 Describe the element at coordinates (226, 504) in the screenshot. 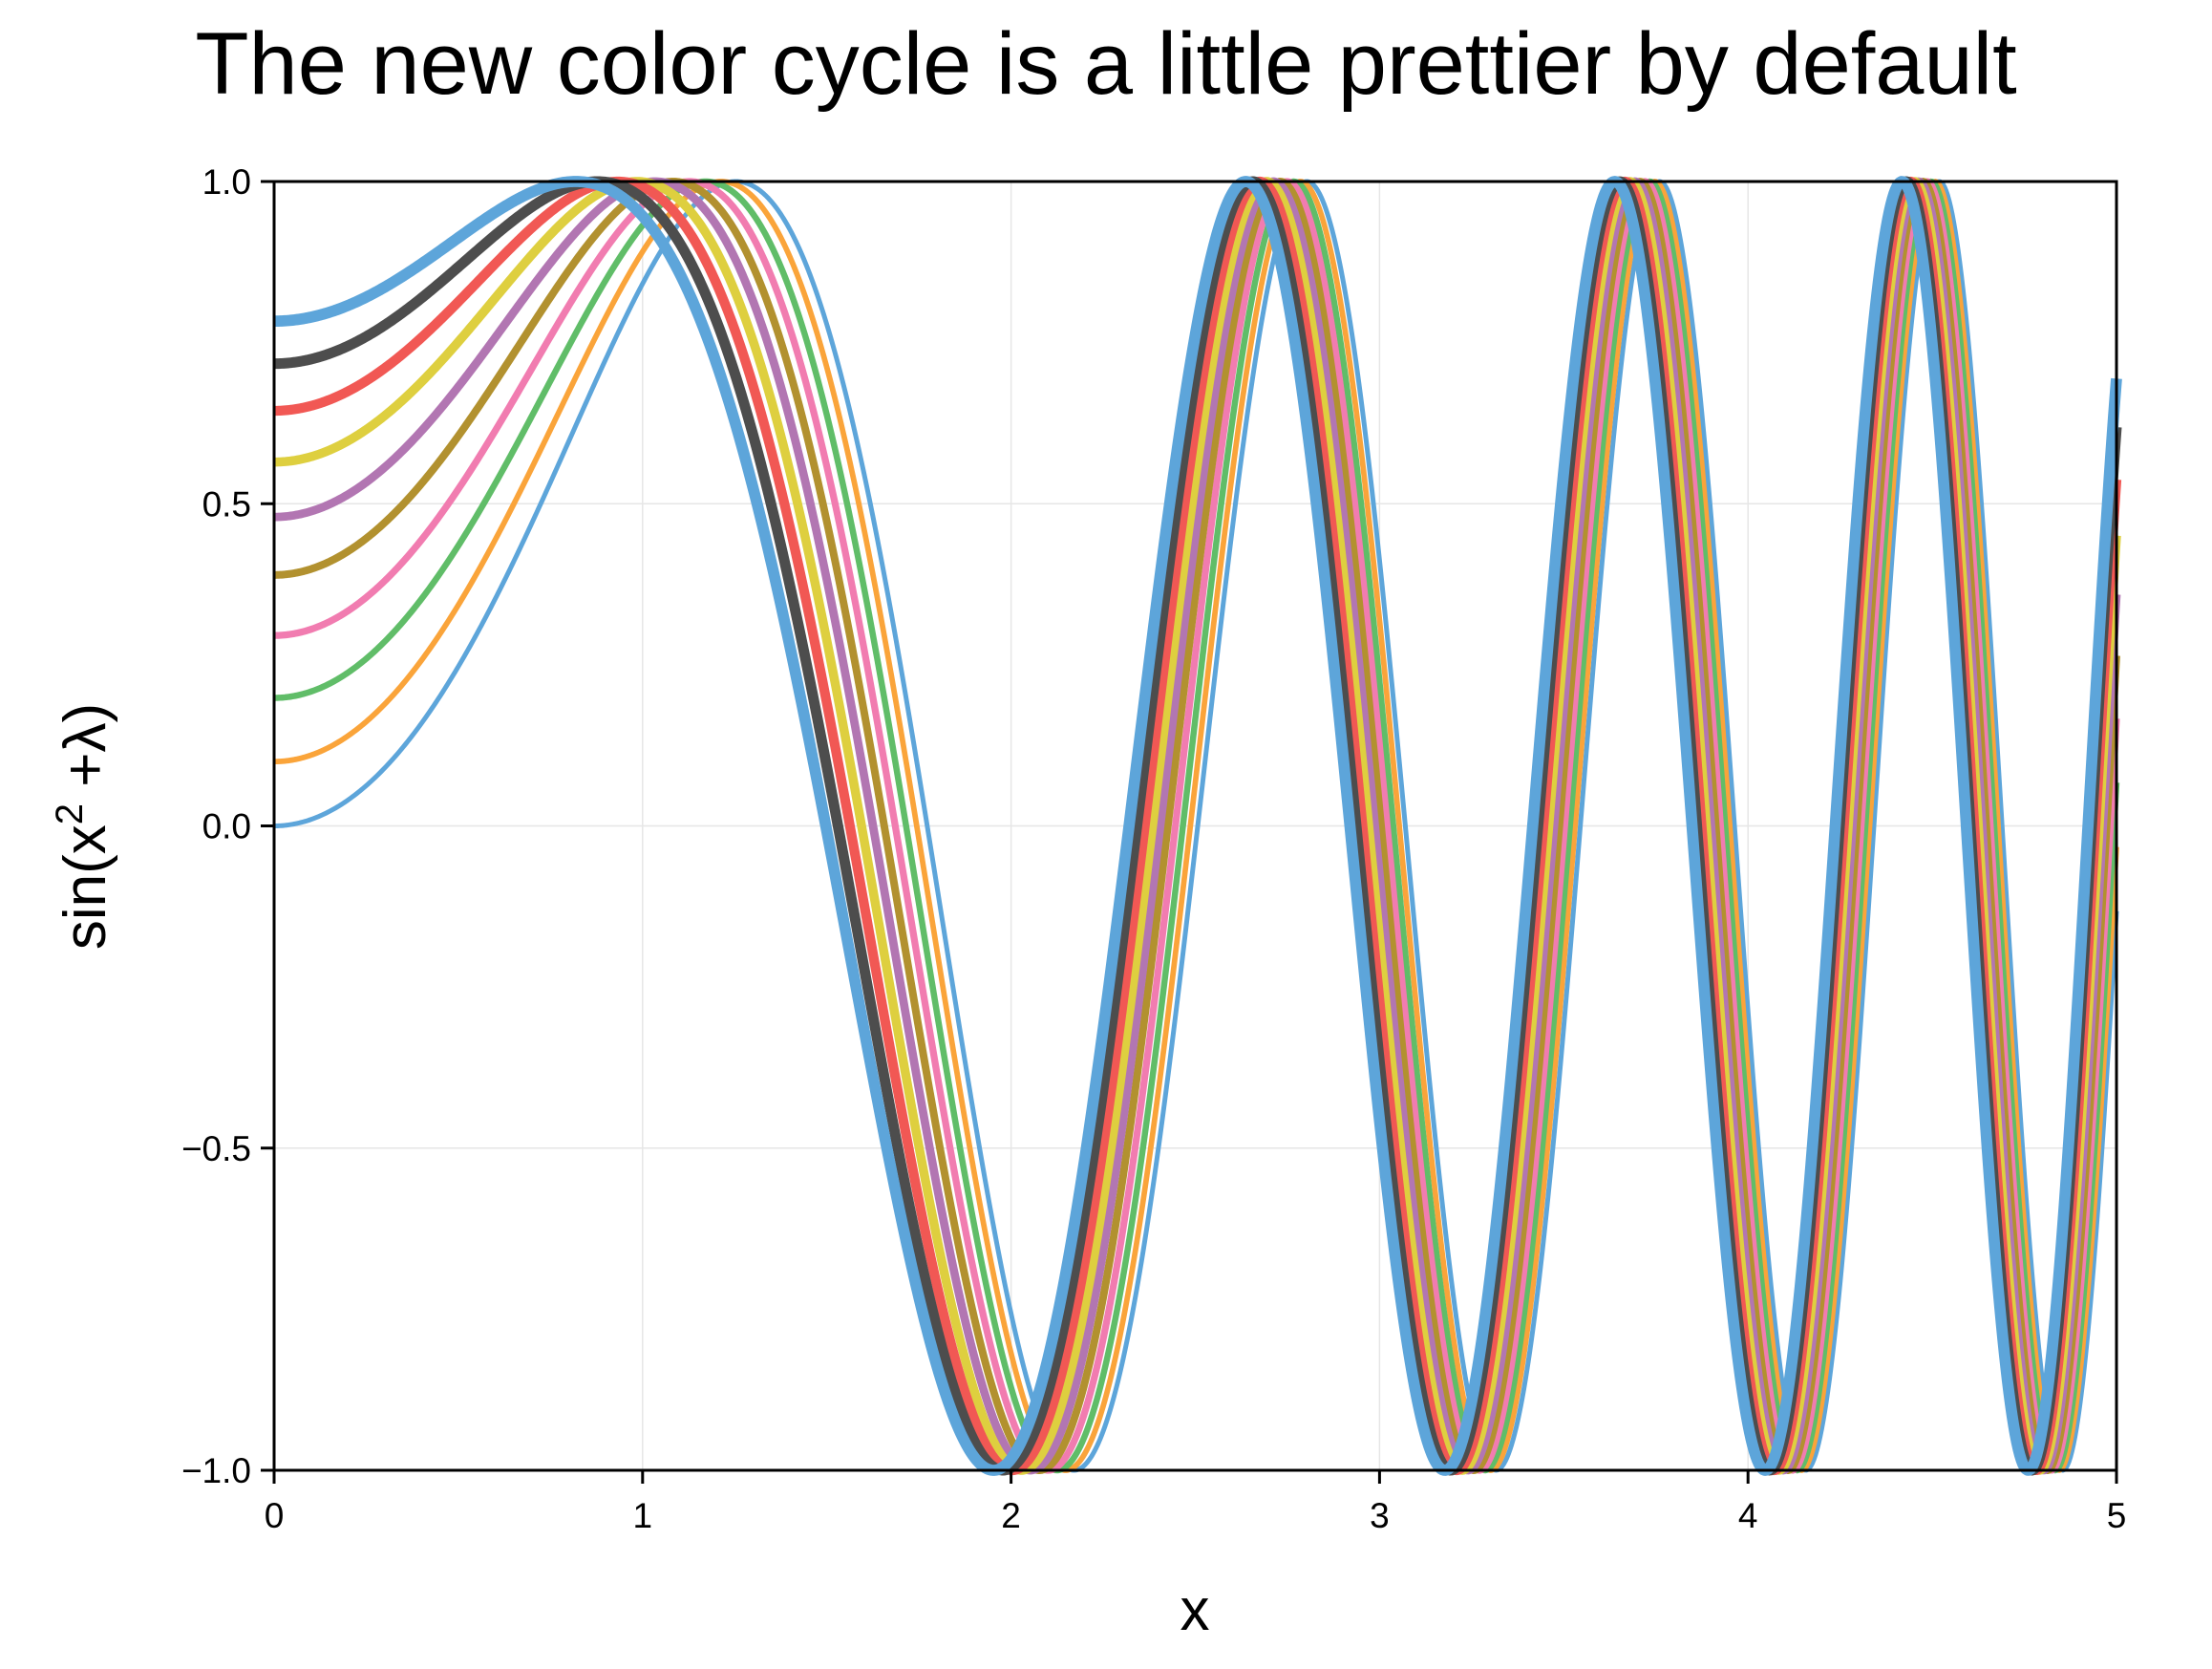

I see `y-tick-label-1: 0.5` at that location.